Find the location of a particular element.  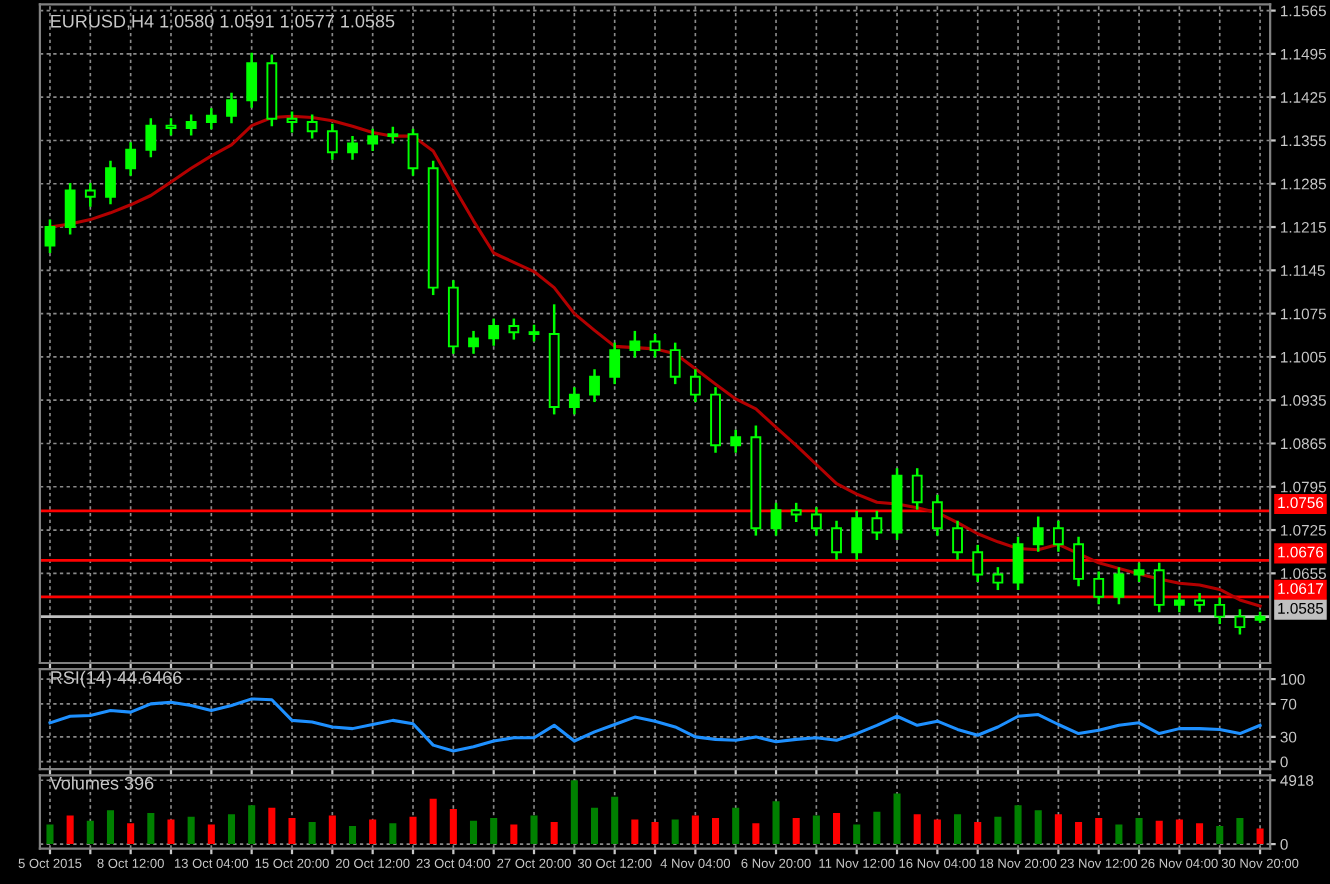

chart-title: RSI(14) 44.6466 is located at coordinates (116, 679).